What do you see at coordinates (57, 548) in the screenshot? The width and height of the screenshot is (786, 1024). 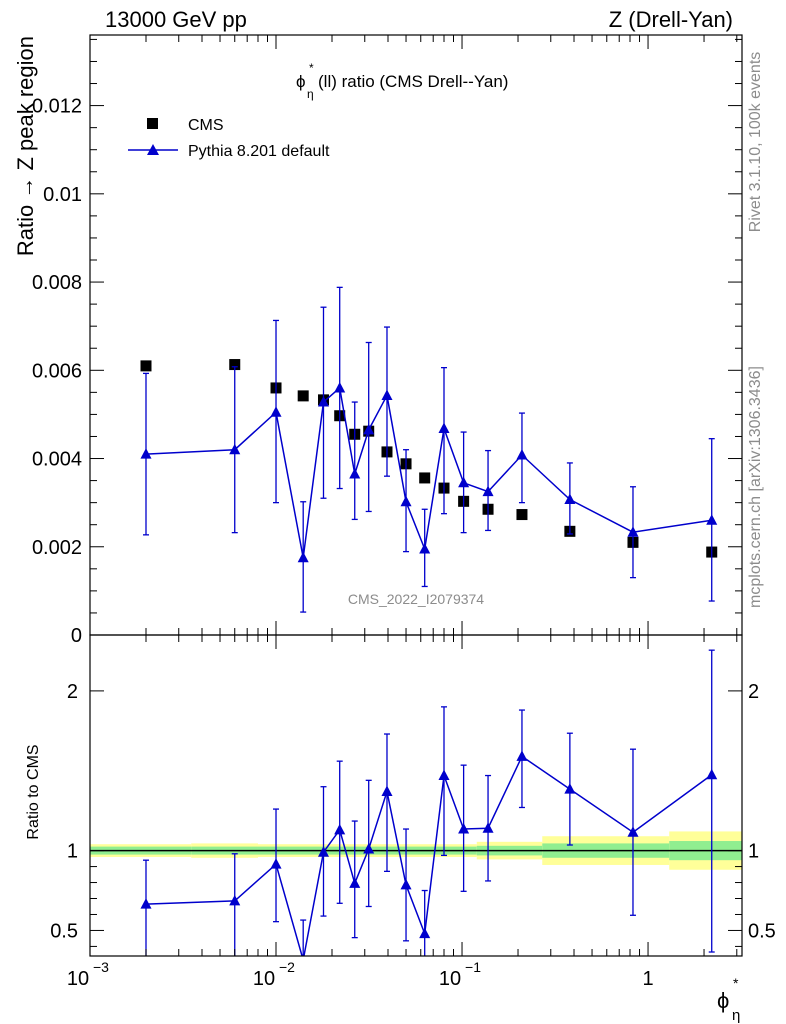 I see `main-y-tick-label: 0.002` at bounding box center [57, 548].